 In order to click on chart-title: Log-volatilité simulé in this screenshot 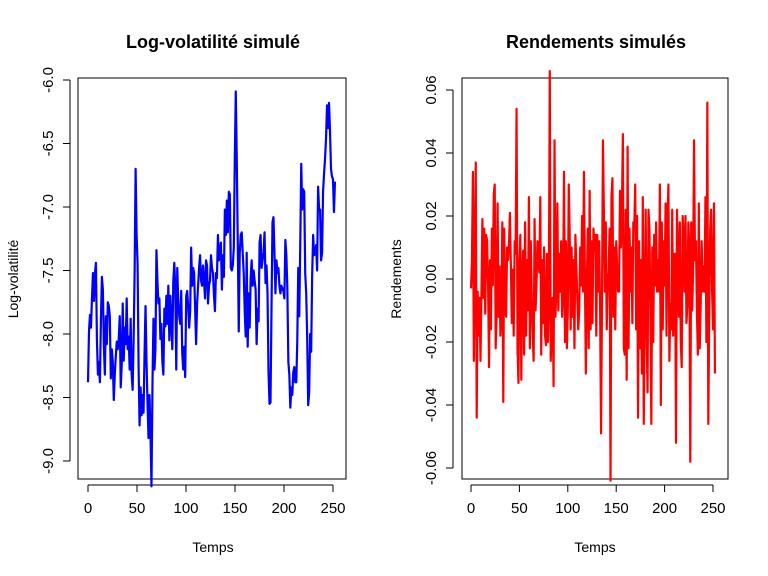, I will do `click(213, 42)`.